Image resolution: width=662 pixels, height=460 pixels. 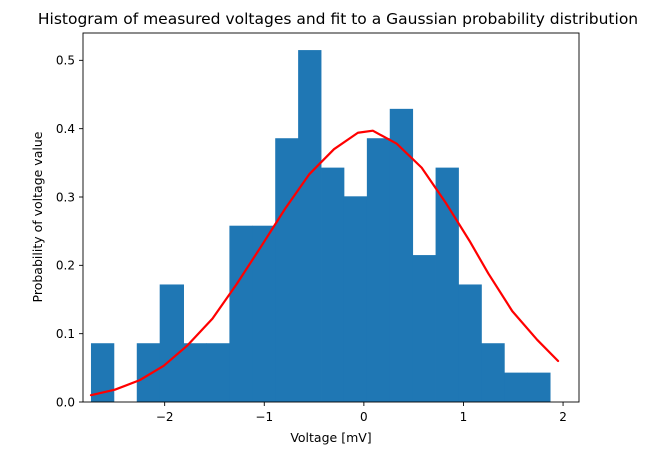 What do you see at coordinates (37, 216) in the screenshot?
I see `y-axis-label: Probability of voltage value` at bounding box center [37, 216].